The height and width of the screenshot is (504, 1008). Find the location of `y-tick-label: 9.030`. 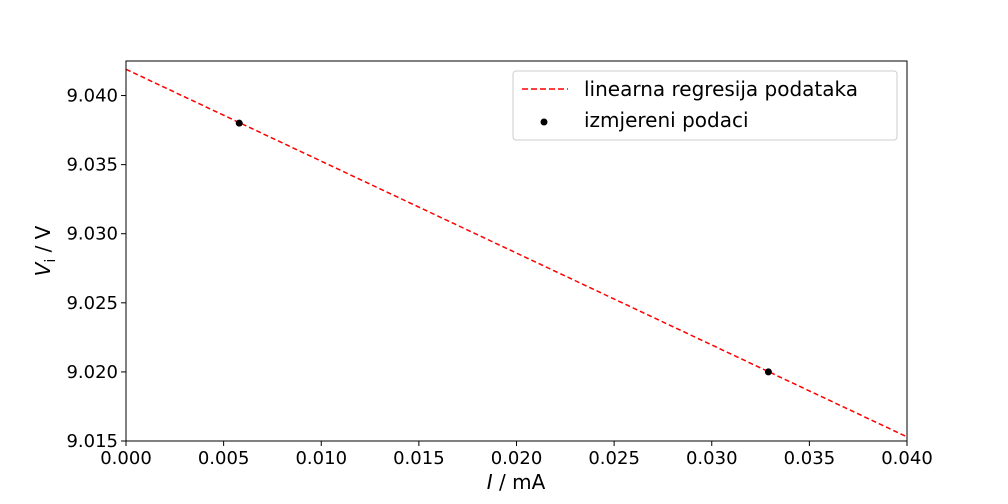

y-tick-label: 9.030 is located at coordinates (92, 234).